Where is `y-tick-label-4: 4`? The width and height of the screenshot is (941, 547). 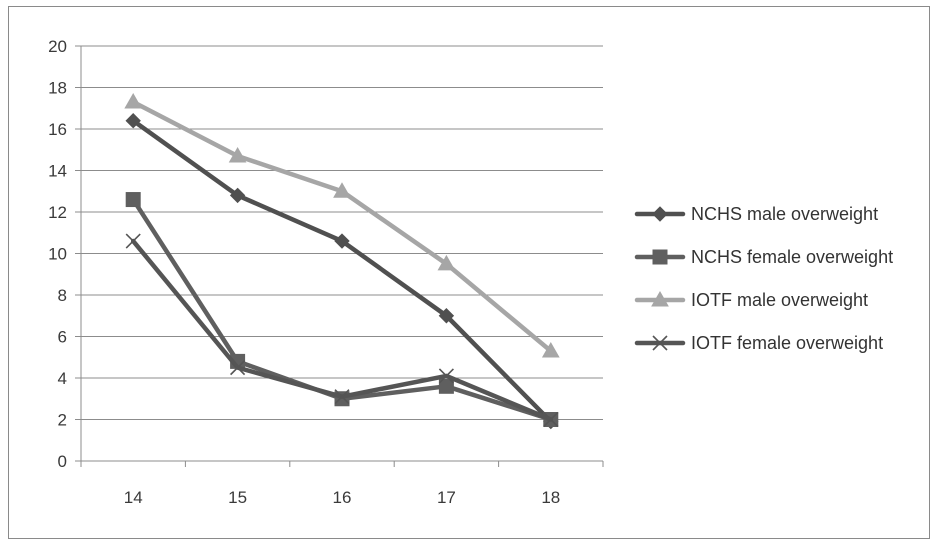 y-tick-label-4: 4 is located at coordinates (62, 378).